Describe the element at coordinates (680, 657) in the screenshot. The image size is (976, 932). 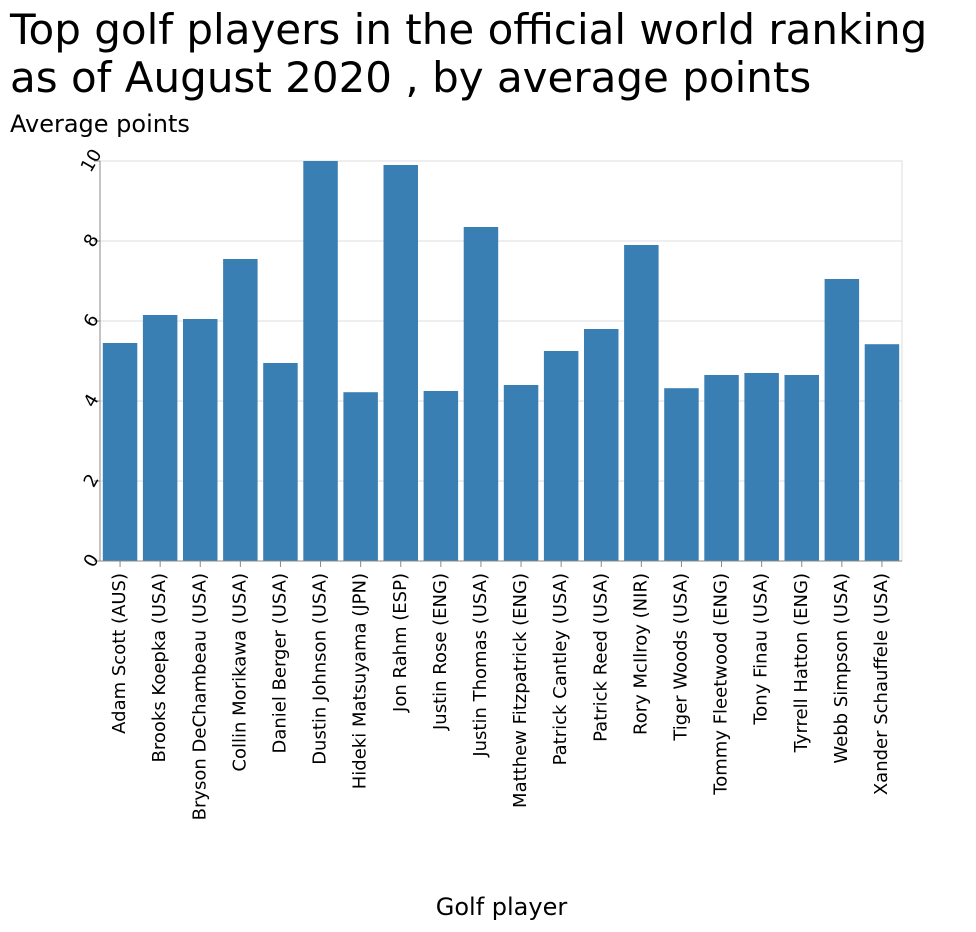
I see `x-tick-label: Tiger Woods (USA)` at that location.